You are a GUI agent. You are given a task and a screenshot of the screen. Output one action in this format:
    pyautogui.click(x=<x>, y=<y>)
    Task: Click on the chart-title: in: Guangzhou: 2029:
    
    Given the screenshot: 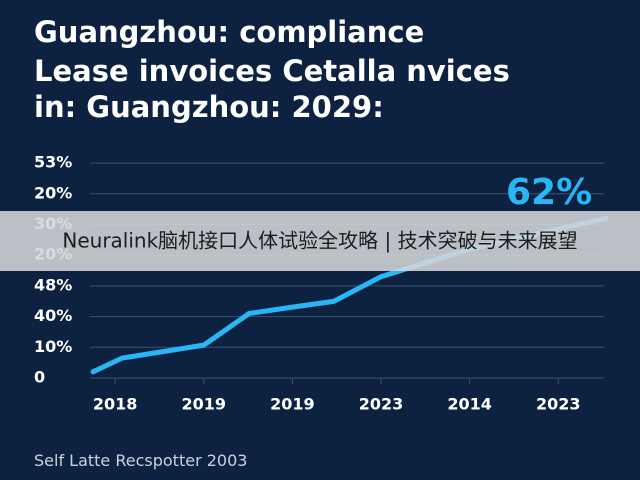 What is the action you would take?
    pyautogui.click(x=209, y=107)
    